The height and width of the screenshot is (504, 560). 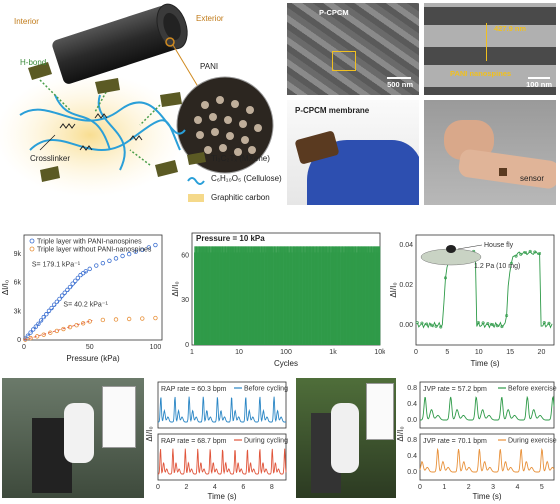 I want to click on sem-image-right: 427.9 nm PANI nanospines 100 nm, so click(x=490, y=49).